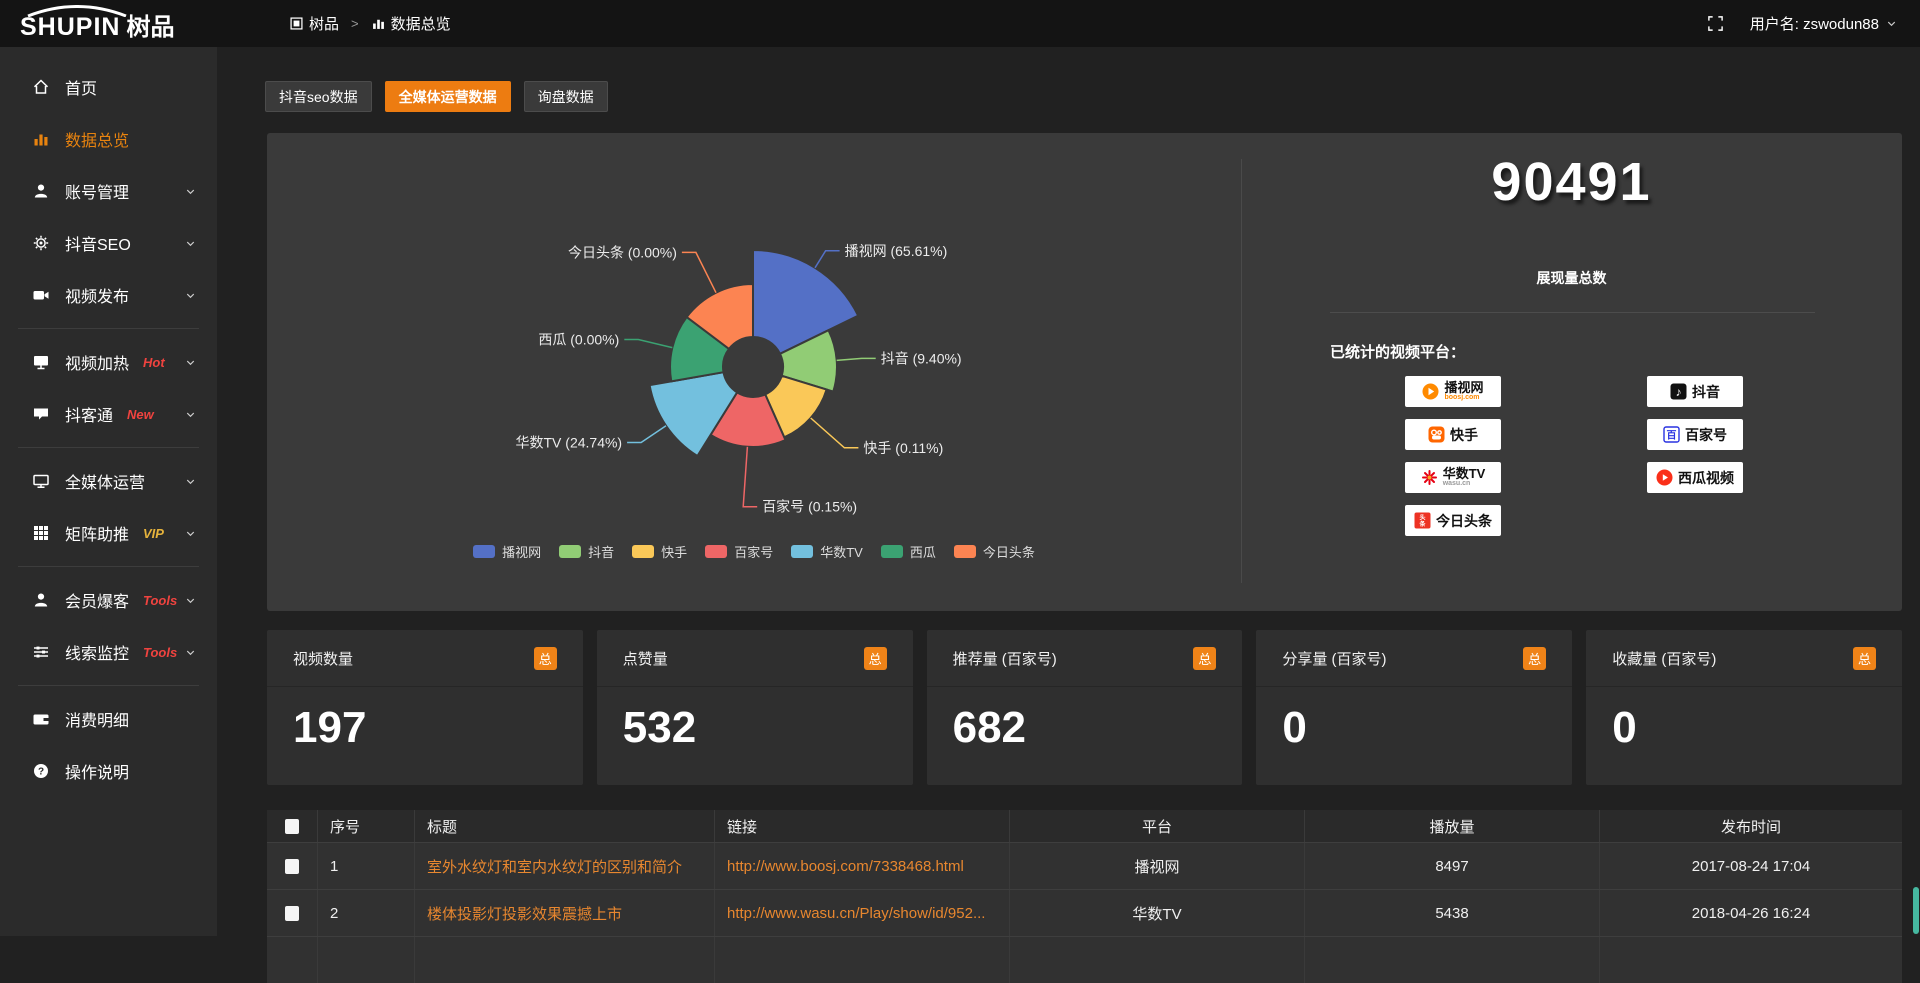  What do you see at coordinates (1706, 434) in the screenshot?
I see `platform-badge-name: 百家号` at bounding box center [1706, 434].